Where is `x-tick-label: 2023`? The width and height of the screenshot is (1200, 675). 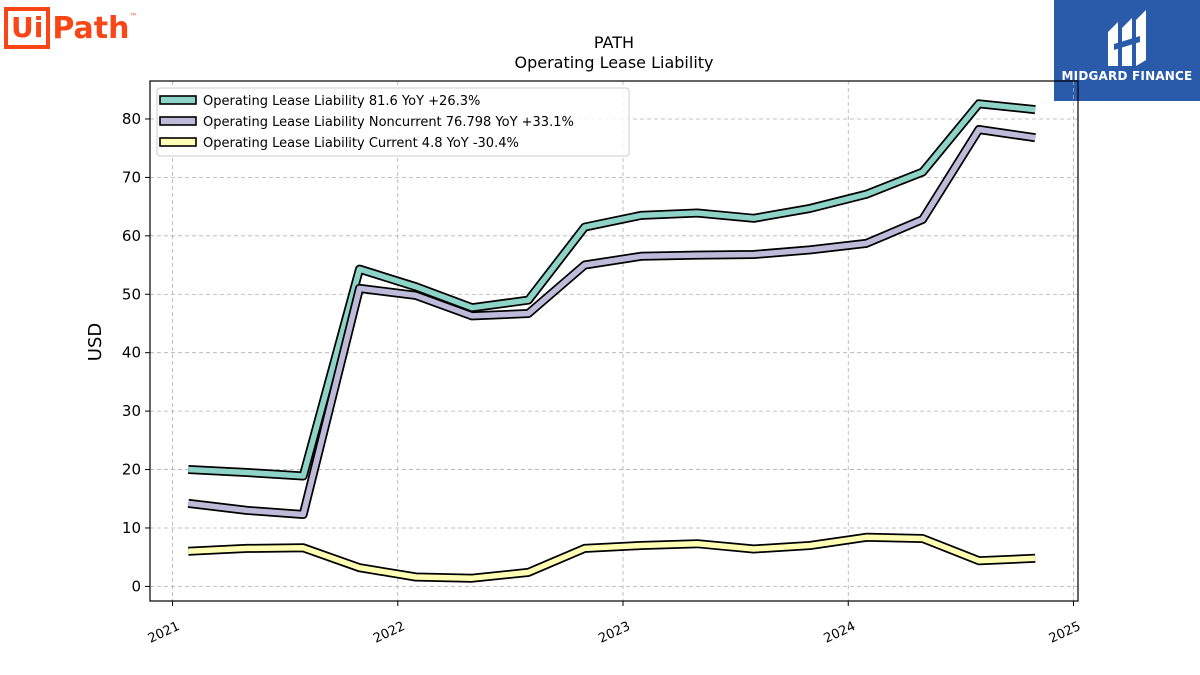 x-tick-label: 2023 is located at coordinates (614, 633).